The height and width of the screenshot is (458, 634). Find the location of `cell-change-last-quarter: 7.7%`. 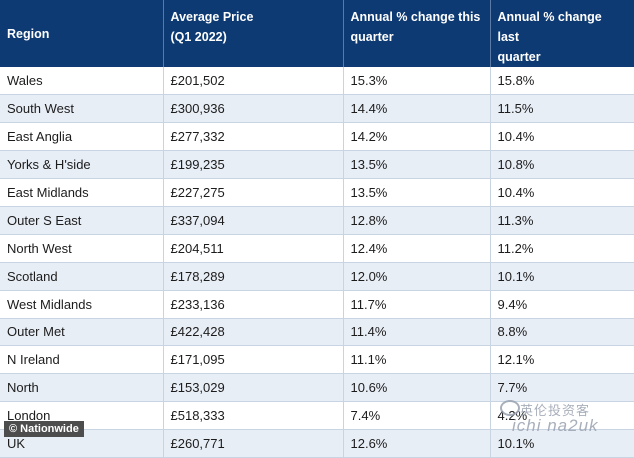

cell-change-last-quarter: 7.7% is located at coordinates (562, 388).